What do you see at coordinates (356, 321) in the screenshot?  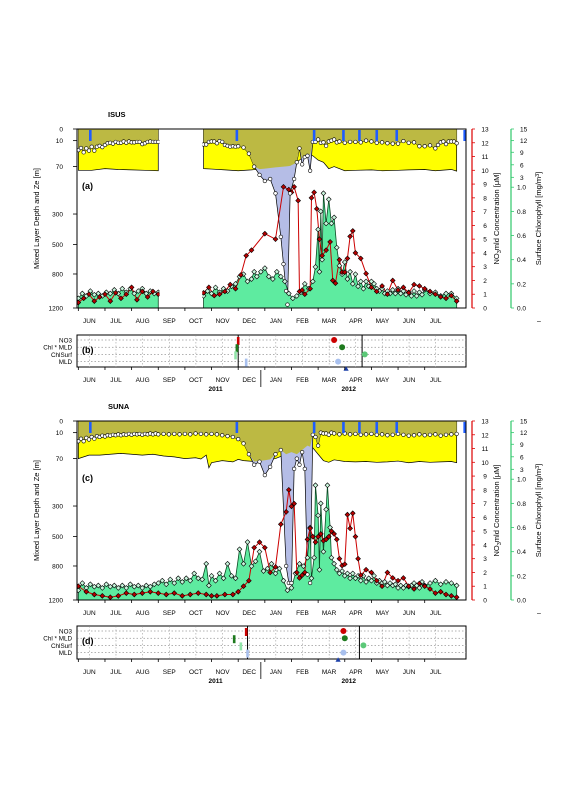 I see `month-label: APR` at bounding box center [356, 321].